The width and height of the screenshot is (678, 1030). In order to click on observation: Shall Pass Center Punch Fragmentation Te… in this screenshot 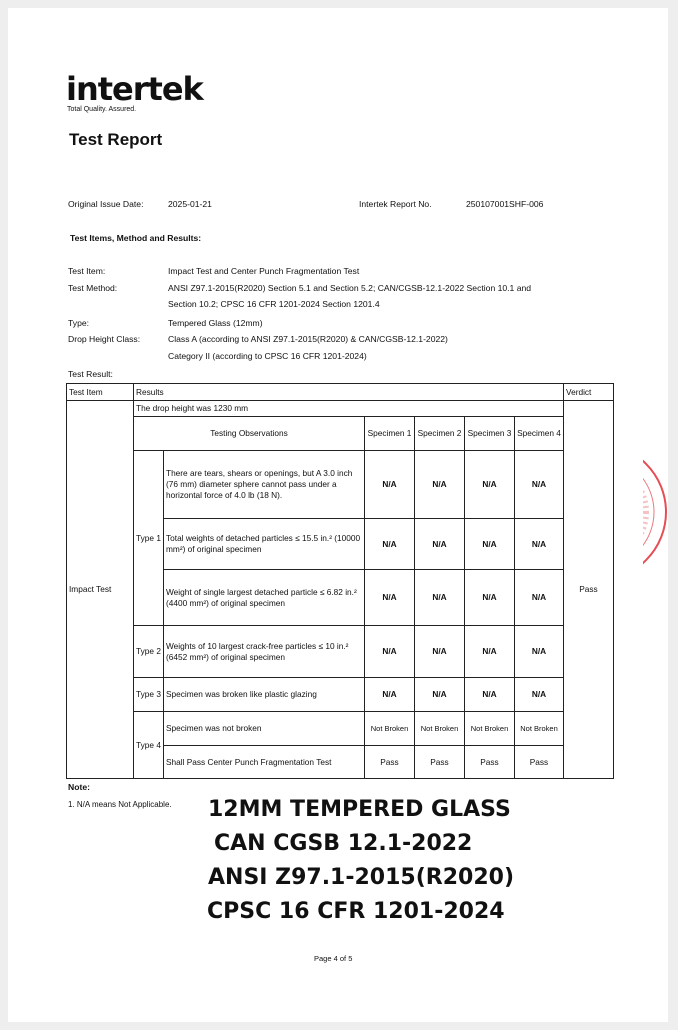, I will do `click(264, 762)`.